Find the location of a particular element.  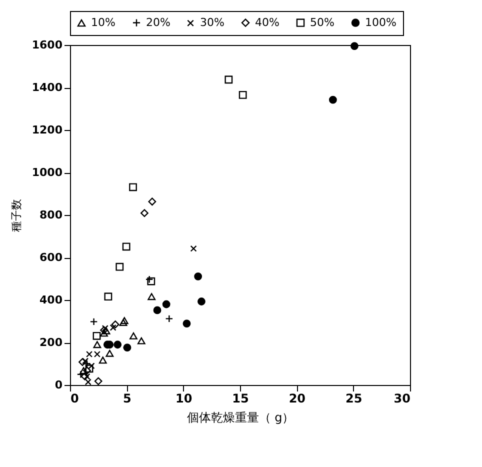

y-tick-label: 200 is located at coordinates (51, 342).